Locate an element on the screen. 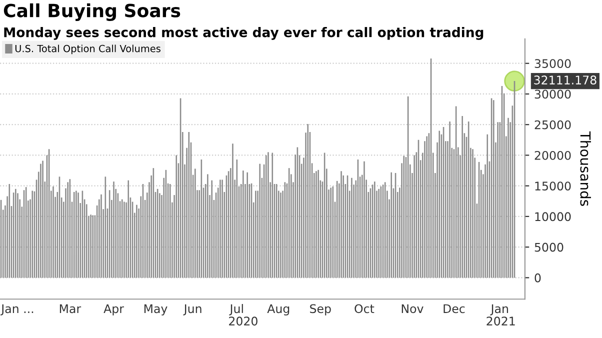 Image resolution: width=602 pixels, height=338 pixels. chart-subtitle: Monday sees second most active day ever for call option trading is located at coordinates (244, 33).